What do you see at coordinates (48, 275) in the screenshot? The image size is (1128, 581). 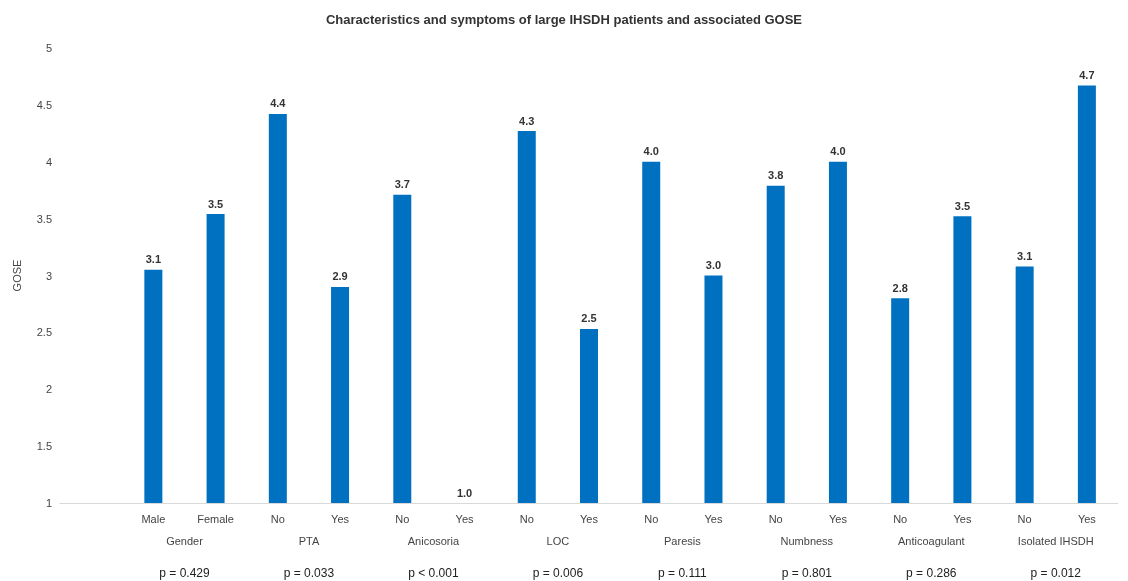 I see `y-tick-label: 3` at bounding box center [48, 275].